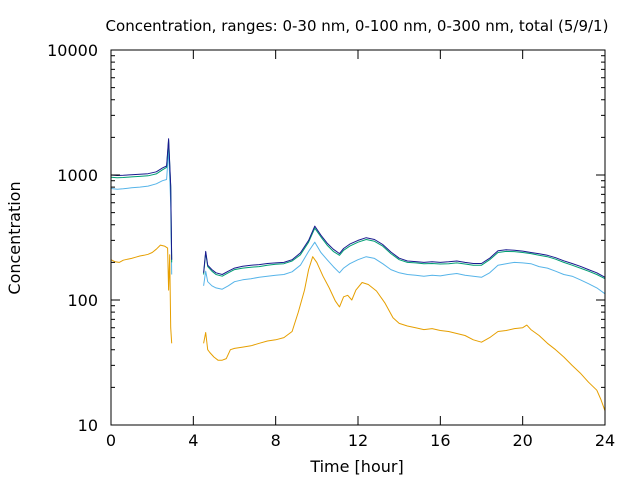 This screenshot has height=480, width=640. I want to click on series-2-line, so click(404, 268).